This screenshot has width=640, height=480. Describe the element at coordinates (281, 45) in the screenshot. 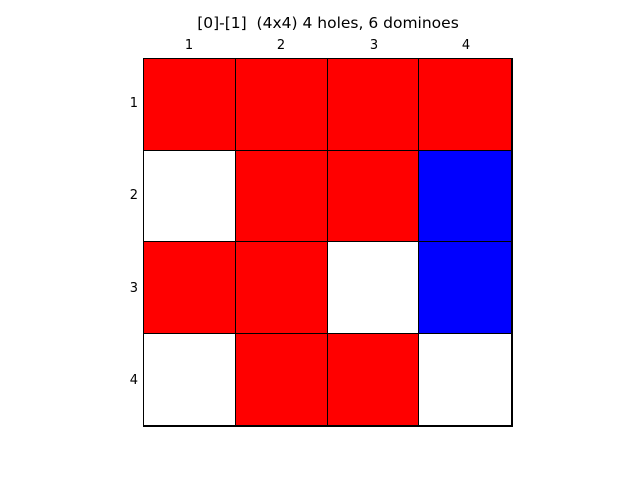

I see `column-label-2: 2` at that location.